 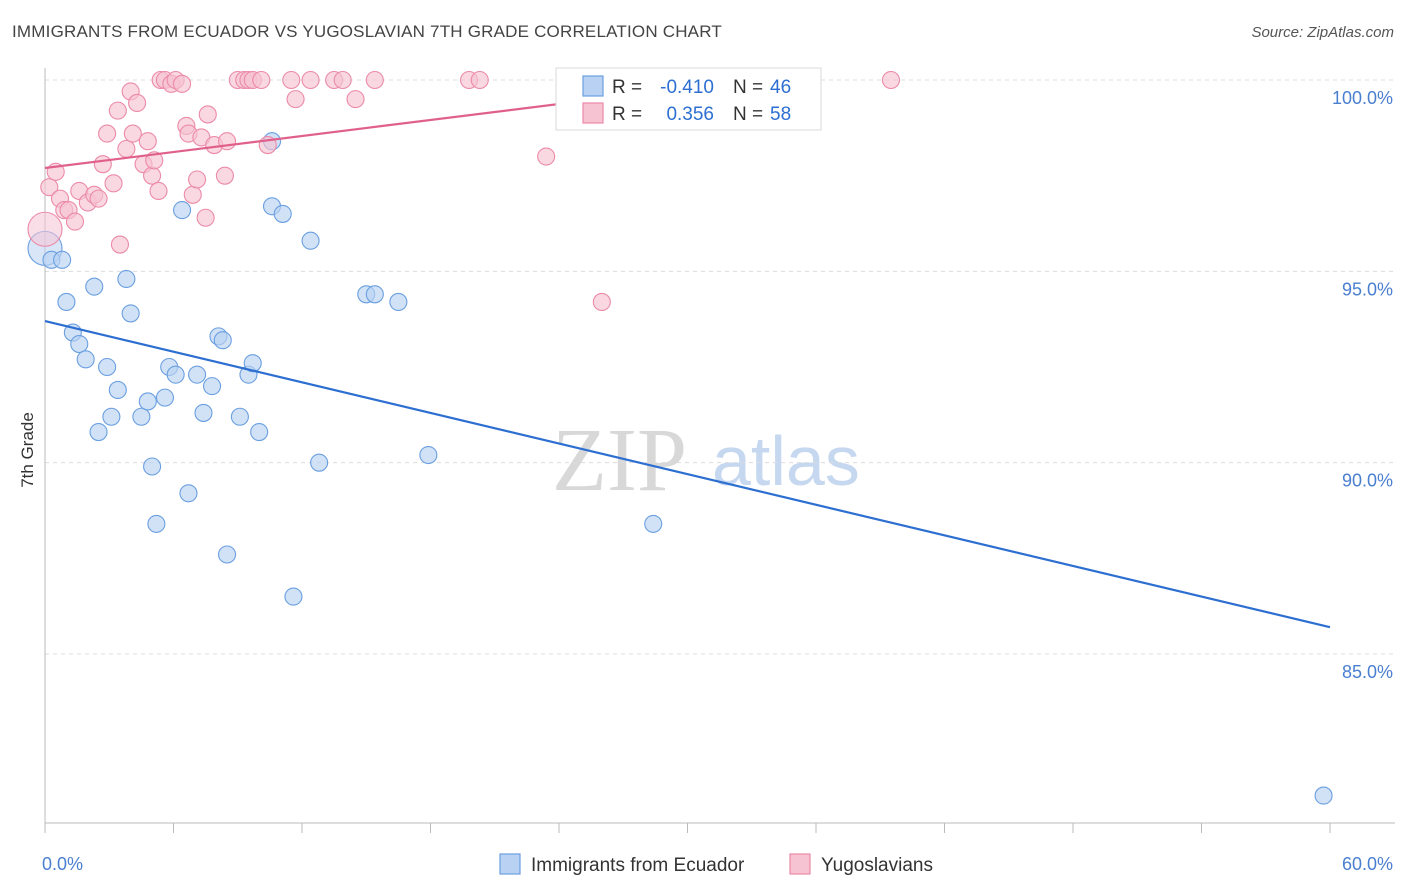 I want to click on legend-swatch-yugoslavians, so click(x=800, y=864).